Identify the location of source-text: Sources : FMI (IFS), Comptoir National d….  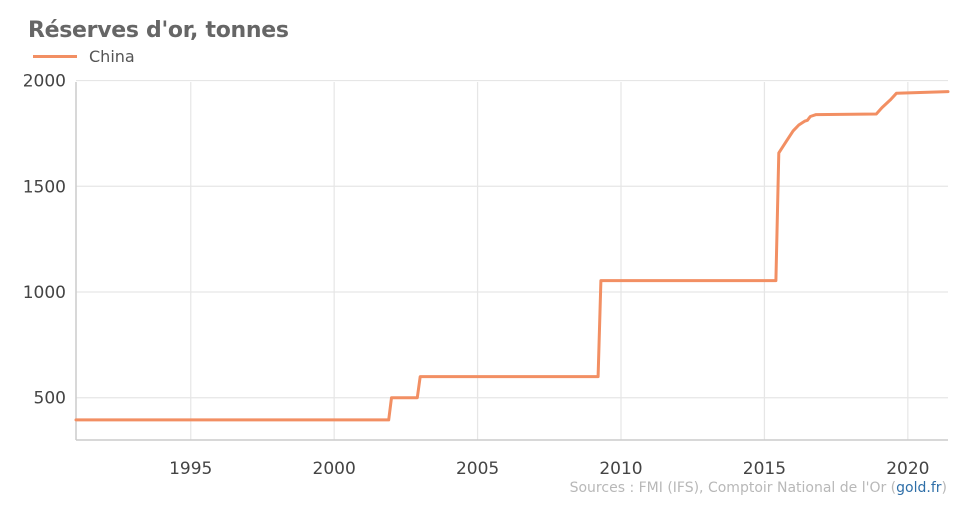
(733, 488).